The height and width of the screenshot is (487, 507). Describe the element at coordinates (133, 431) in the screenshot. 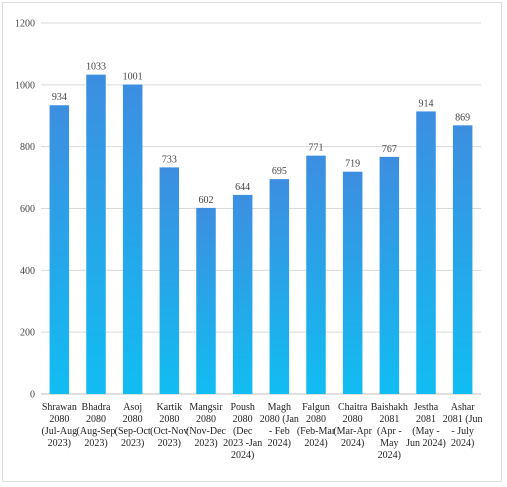

I see `category-label-line: (Sep-Oct` at that location.